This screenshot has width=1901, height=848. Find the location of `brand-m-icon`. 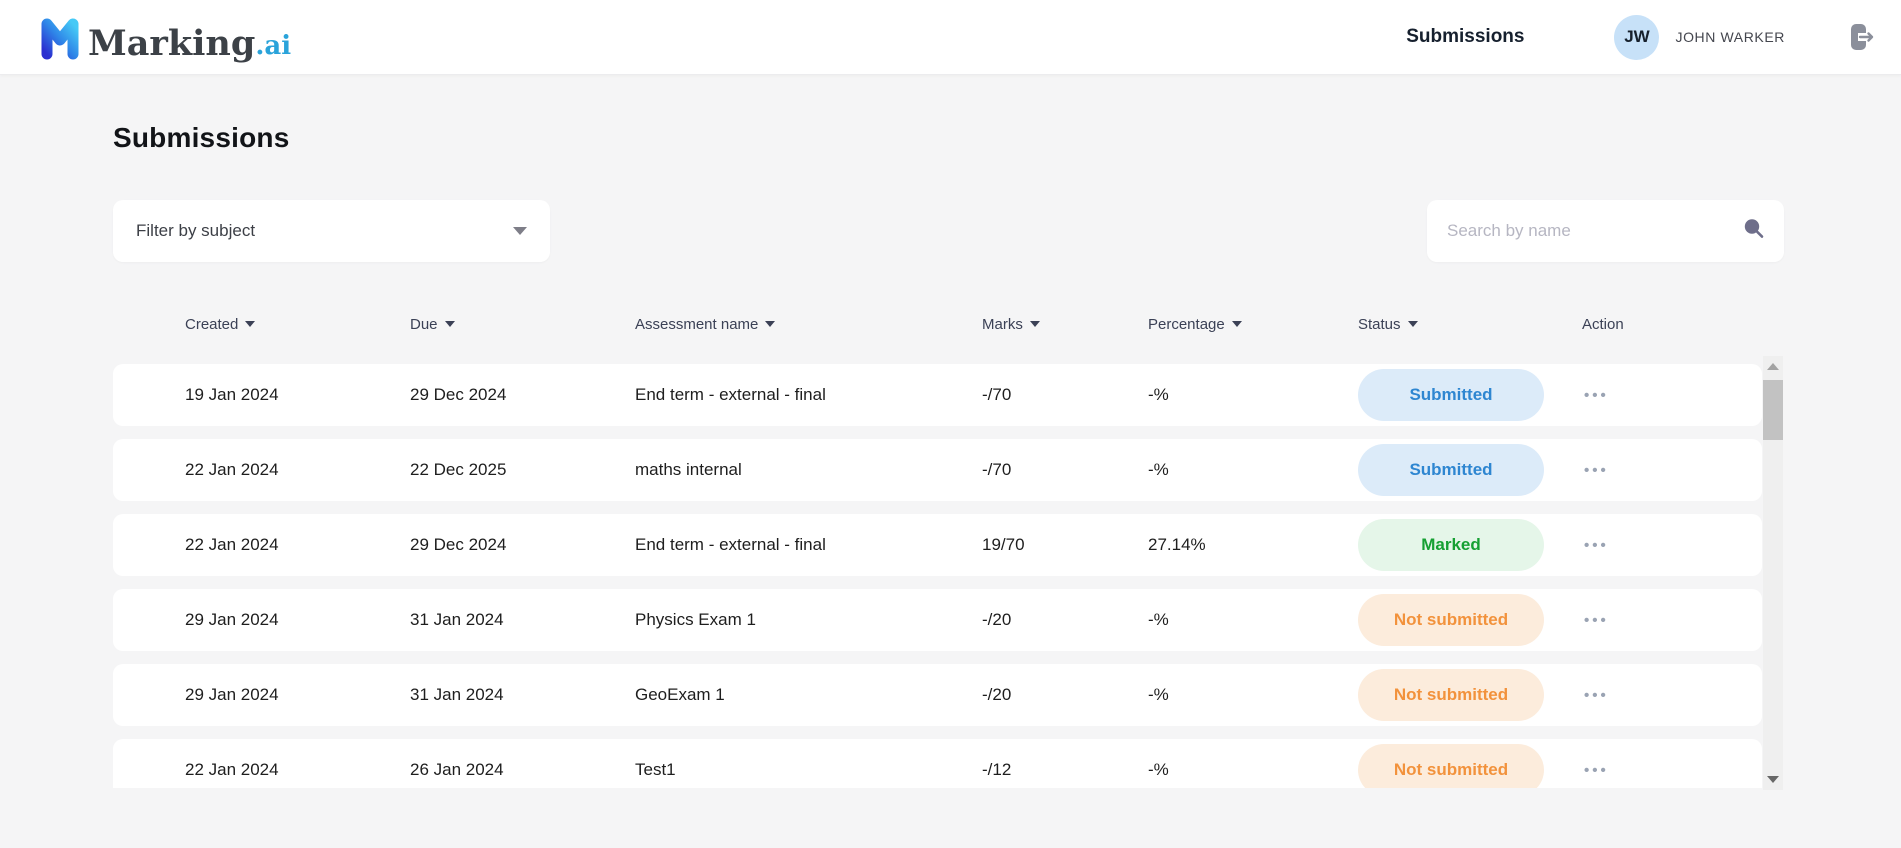

brand-m-icon is located at coordinates (60, 37).